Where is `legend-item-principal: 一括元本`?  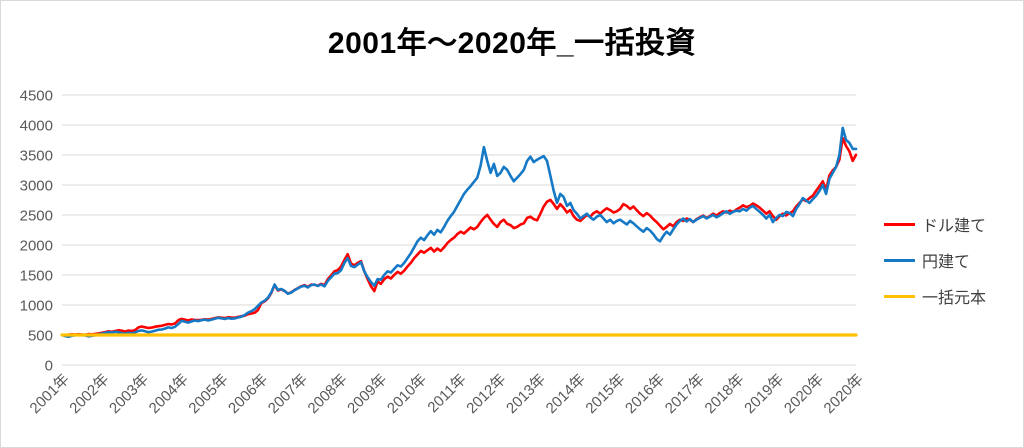
legend-item-principal: 一括元本 is located at coordinates (952, 296).